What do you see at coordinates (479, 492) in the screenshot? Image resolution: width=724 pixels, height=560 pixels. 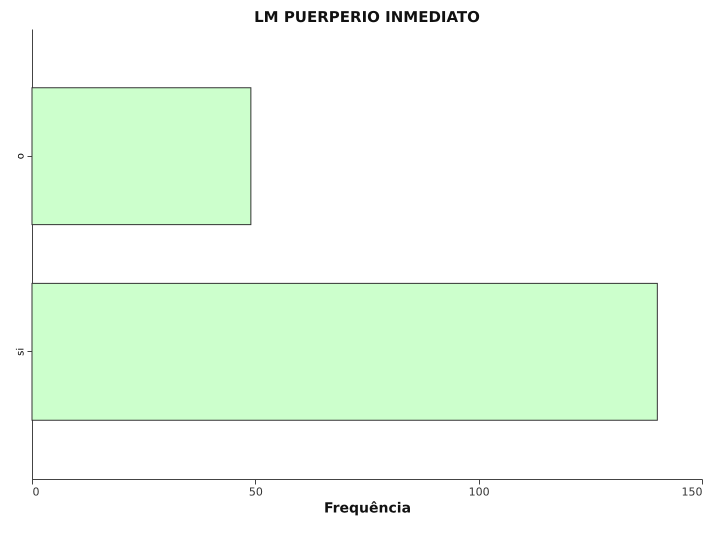 I see `x-tick-label: 100` at bounding box center [479, 492].